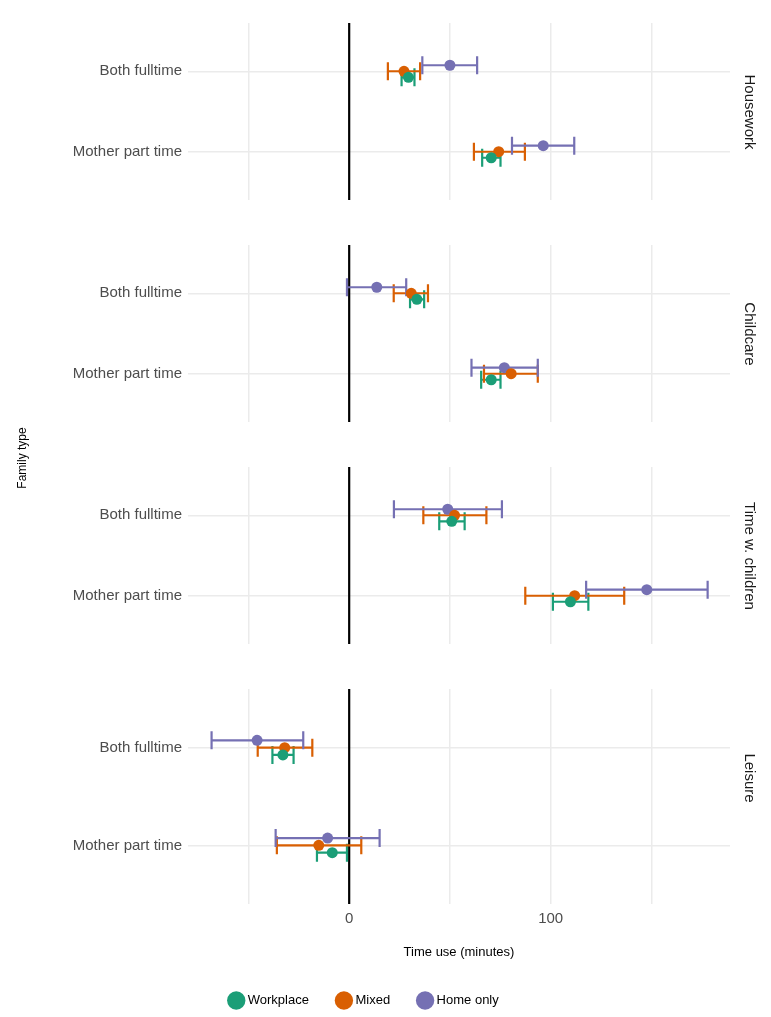 Image resolution: width=771 pixels, height=1017 pixels. I want to click on legend-label: Mixed, so click(373, 1000).